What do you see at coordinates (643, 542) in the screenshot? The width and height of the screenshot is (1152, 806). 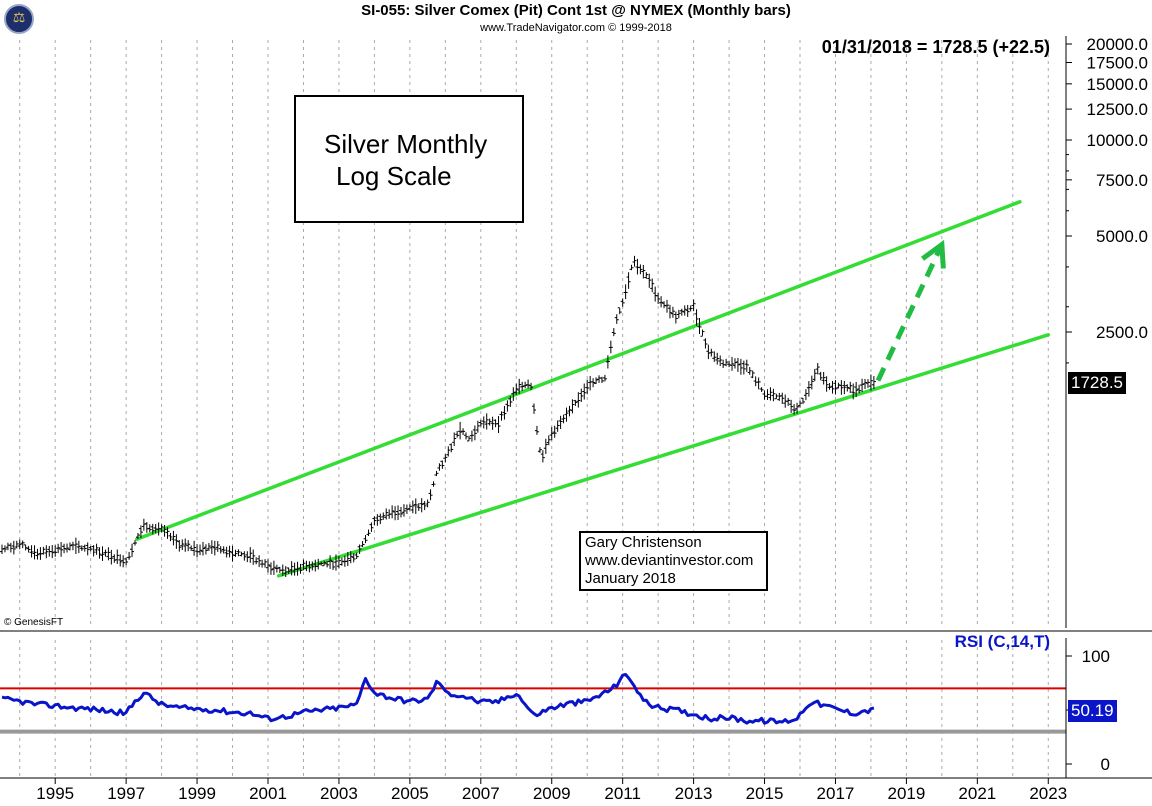 I see `author-name: Gary Christenson` at bounding box center [643, 542].